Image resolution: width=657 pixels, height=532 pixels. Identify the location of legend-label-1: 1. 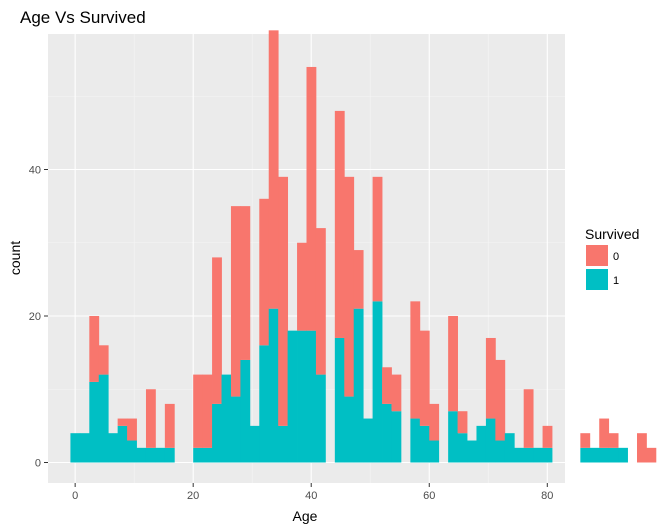
(616, 281).